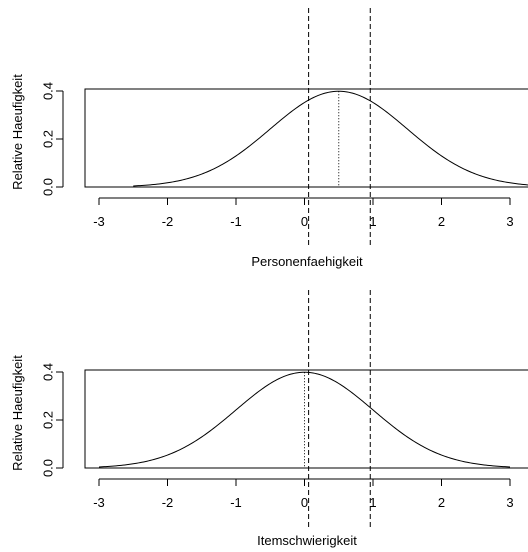 This screenshot has width=528, height=552. What do you see at coordinates (307, 540) in the screenshot?
I see `x-axis-label: Itemschwierigkeit` at bounding box center [307, 540].